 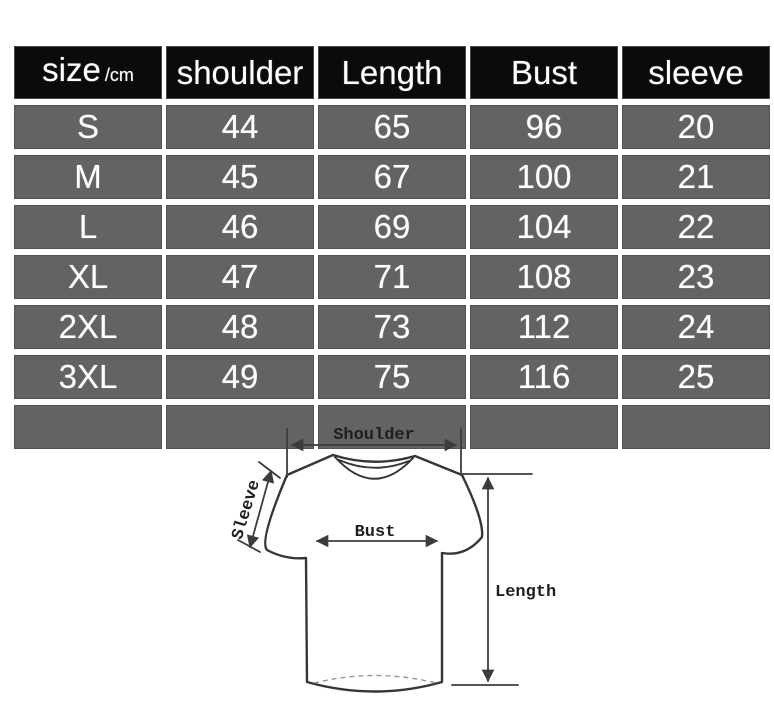 I want to click on sleeve-bottom-tick, so click(x=249, y=546).